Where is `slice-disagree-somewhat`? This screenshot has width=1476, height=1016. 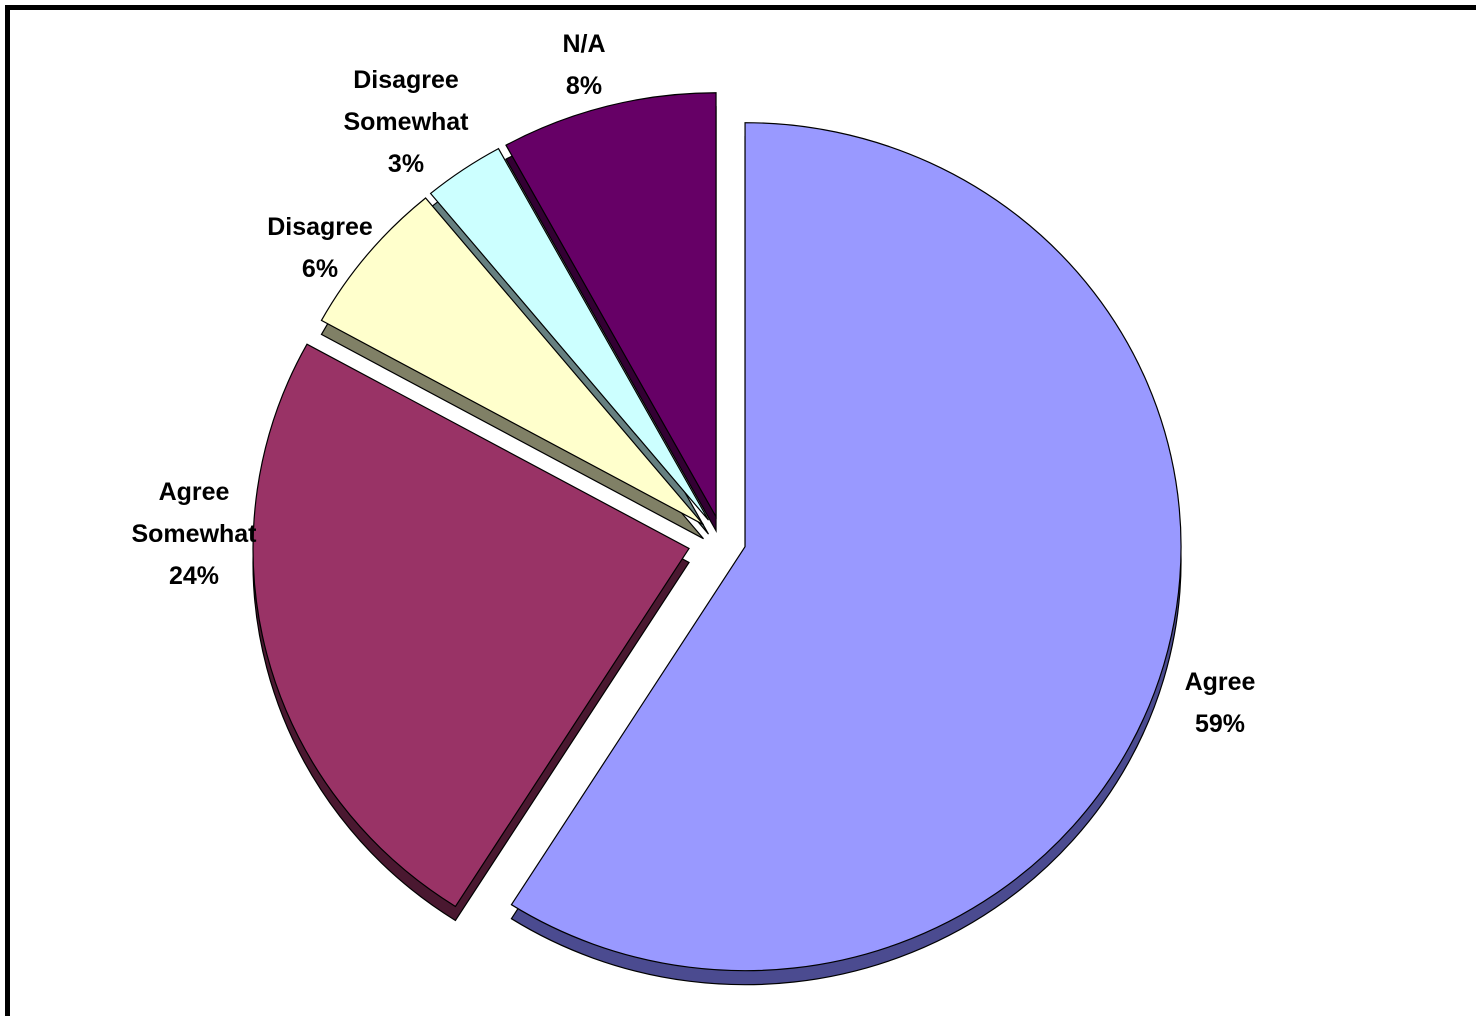
slice-disagree-somewhat is located at coordinates (569, 334).